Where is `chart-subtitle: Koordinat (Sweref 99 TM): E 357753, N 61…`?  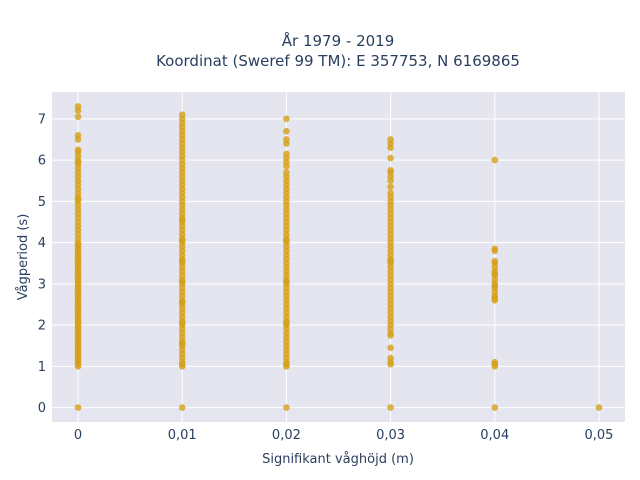
chart-subtitle: Koordinat (Sweref 99 TM): E 357753, N 61… is located at coordinates (338, 61).